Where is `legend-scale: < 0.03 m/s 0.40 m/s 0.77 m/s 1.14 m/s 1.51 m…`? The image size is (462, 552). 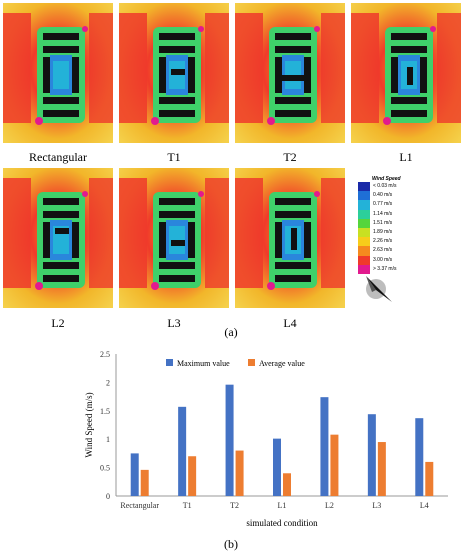
legend-scale: < 0.03 m/s 0.40 m/s 0.77 m/s 1.14 m/s 1.51 m… is located at coordinates (400, 228).